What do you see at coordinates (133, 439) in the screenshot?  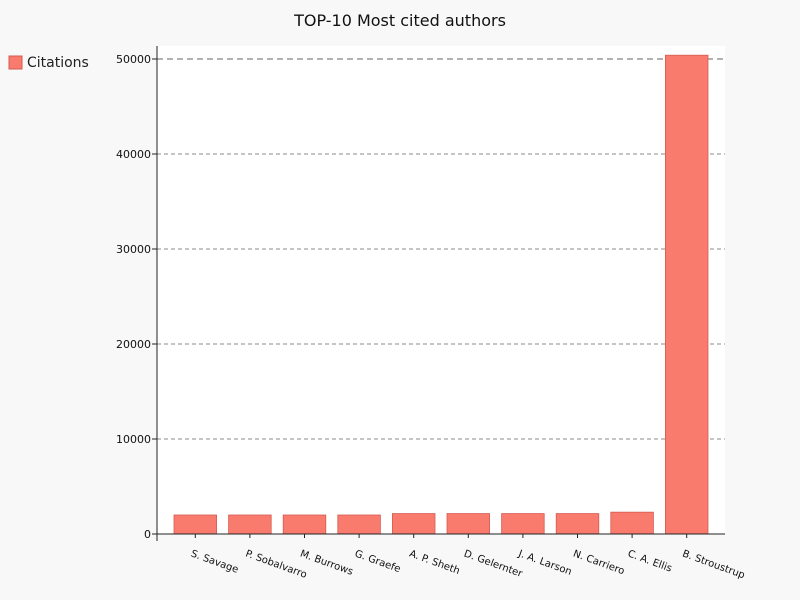 I see `y-tick-label: 10000` at bounding box center [133, 439].